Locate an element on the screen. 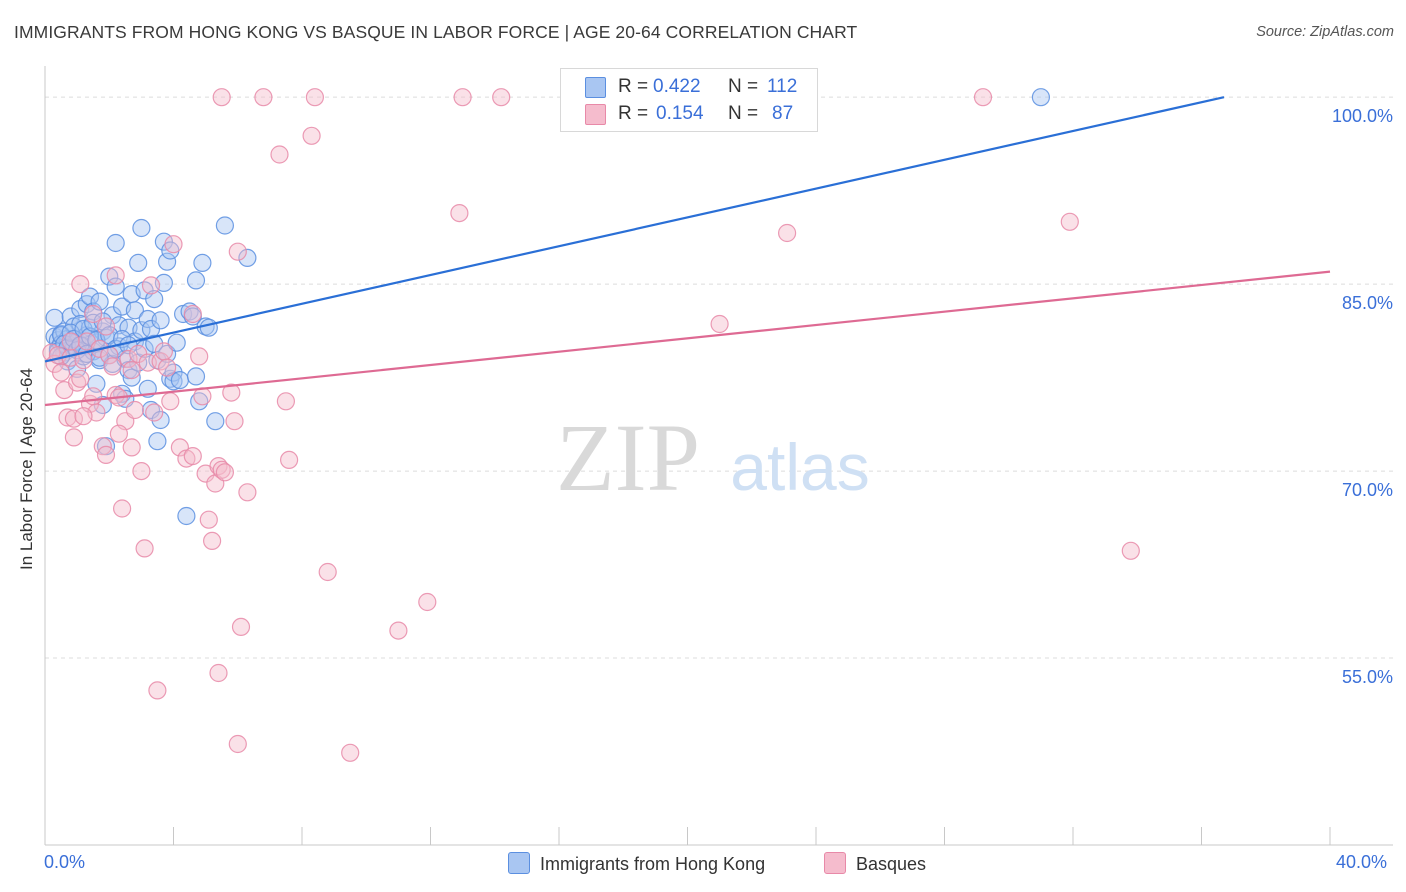  legend-n-value: 112 is located at coordinates (782, 86).